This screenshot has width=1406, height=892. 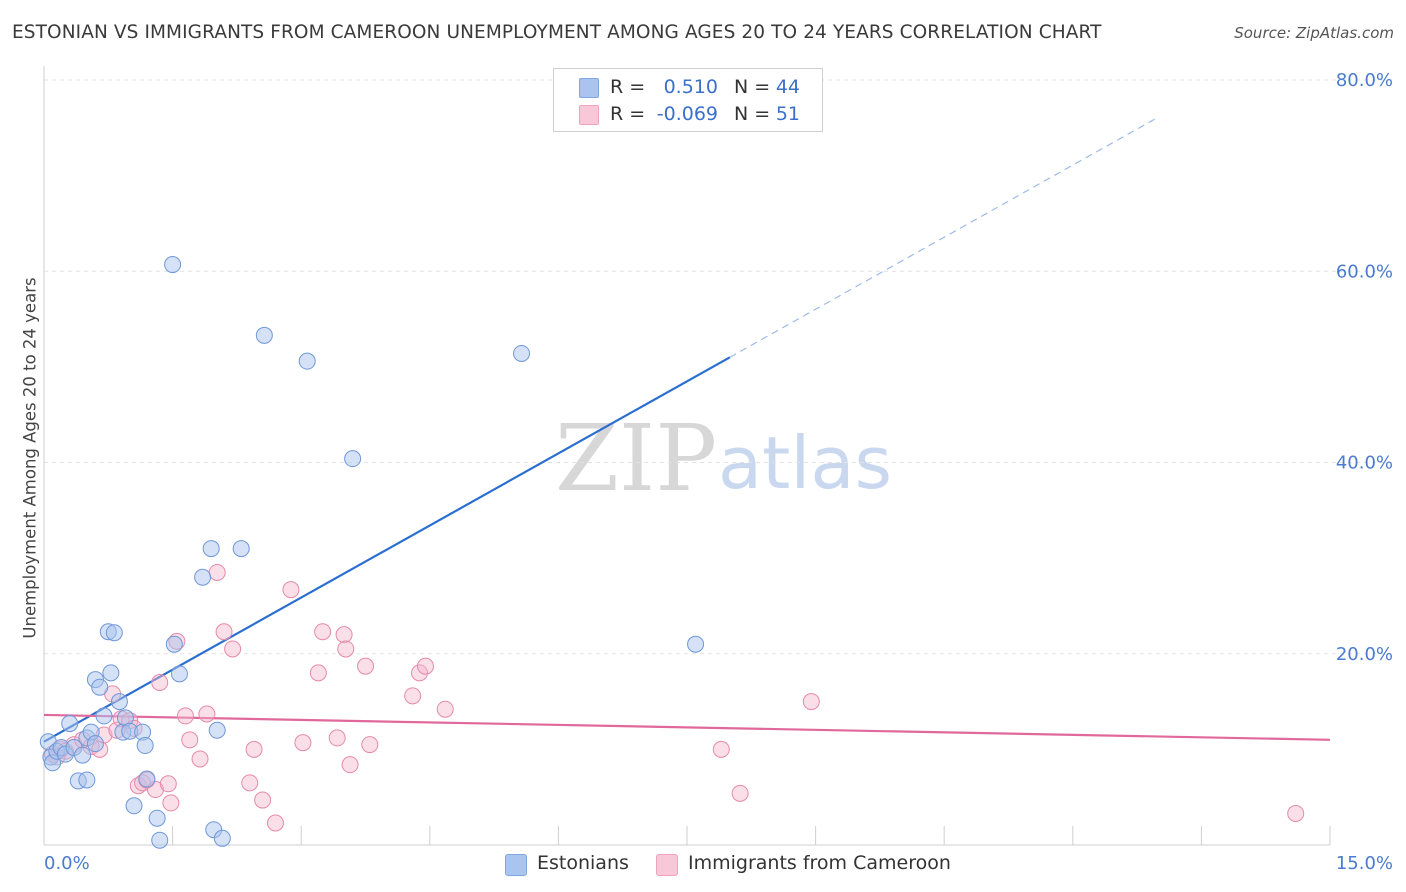 I want to click on series-legend: Estonians Immigrants from Cameroon, so click(x=703, y=865).